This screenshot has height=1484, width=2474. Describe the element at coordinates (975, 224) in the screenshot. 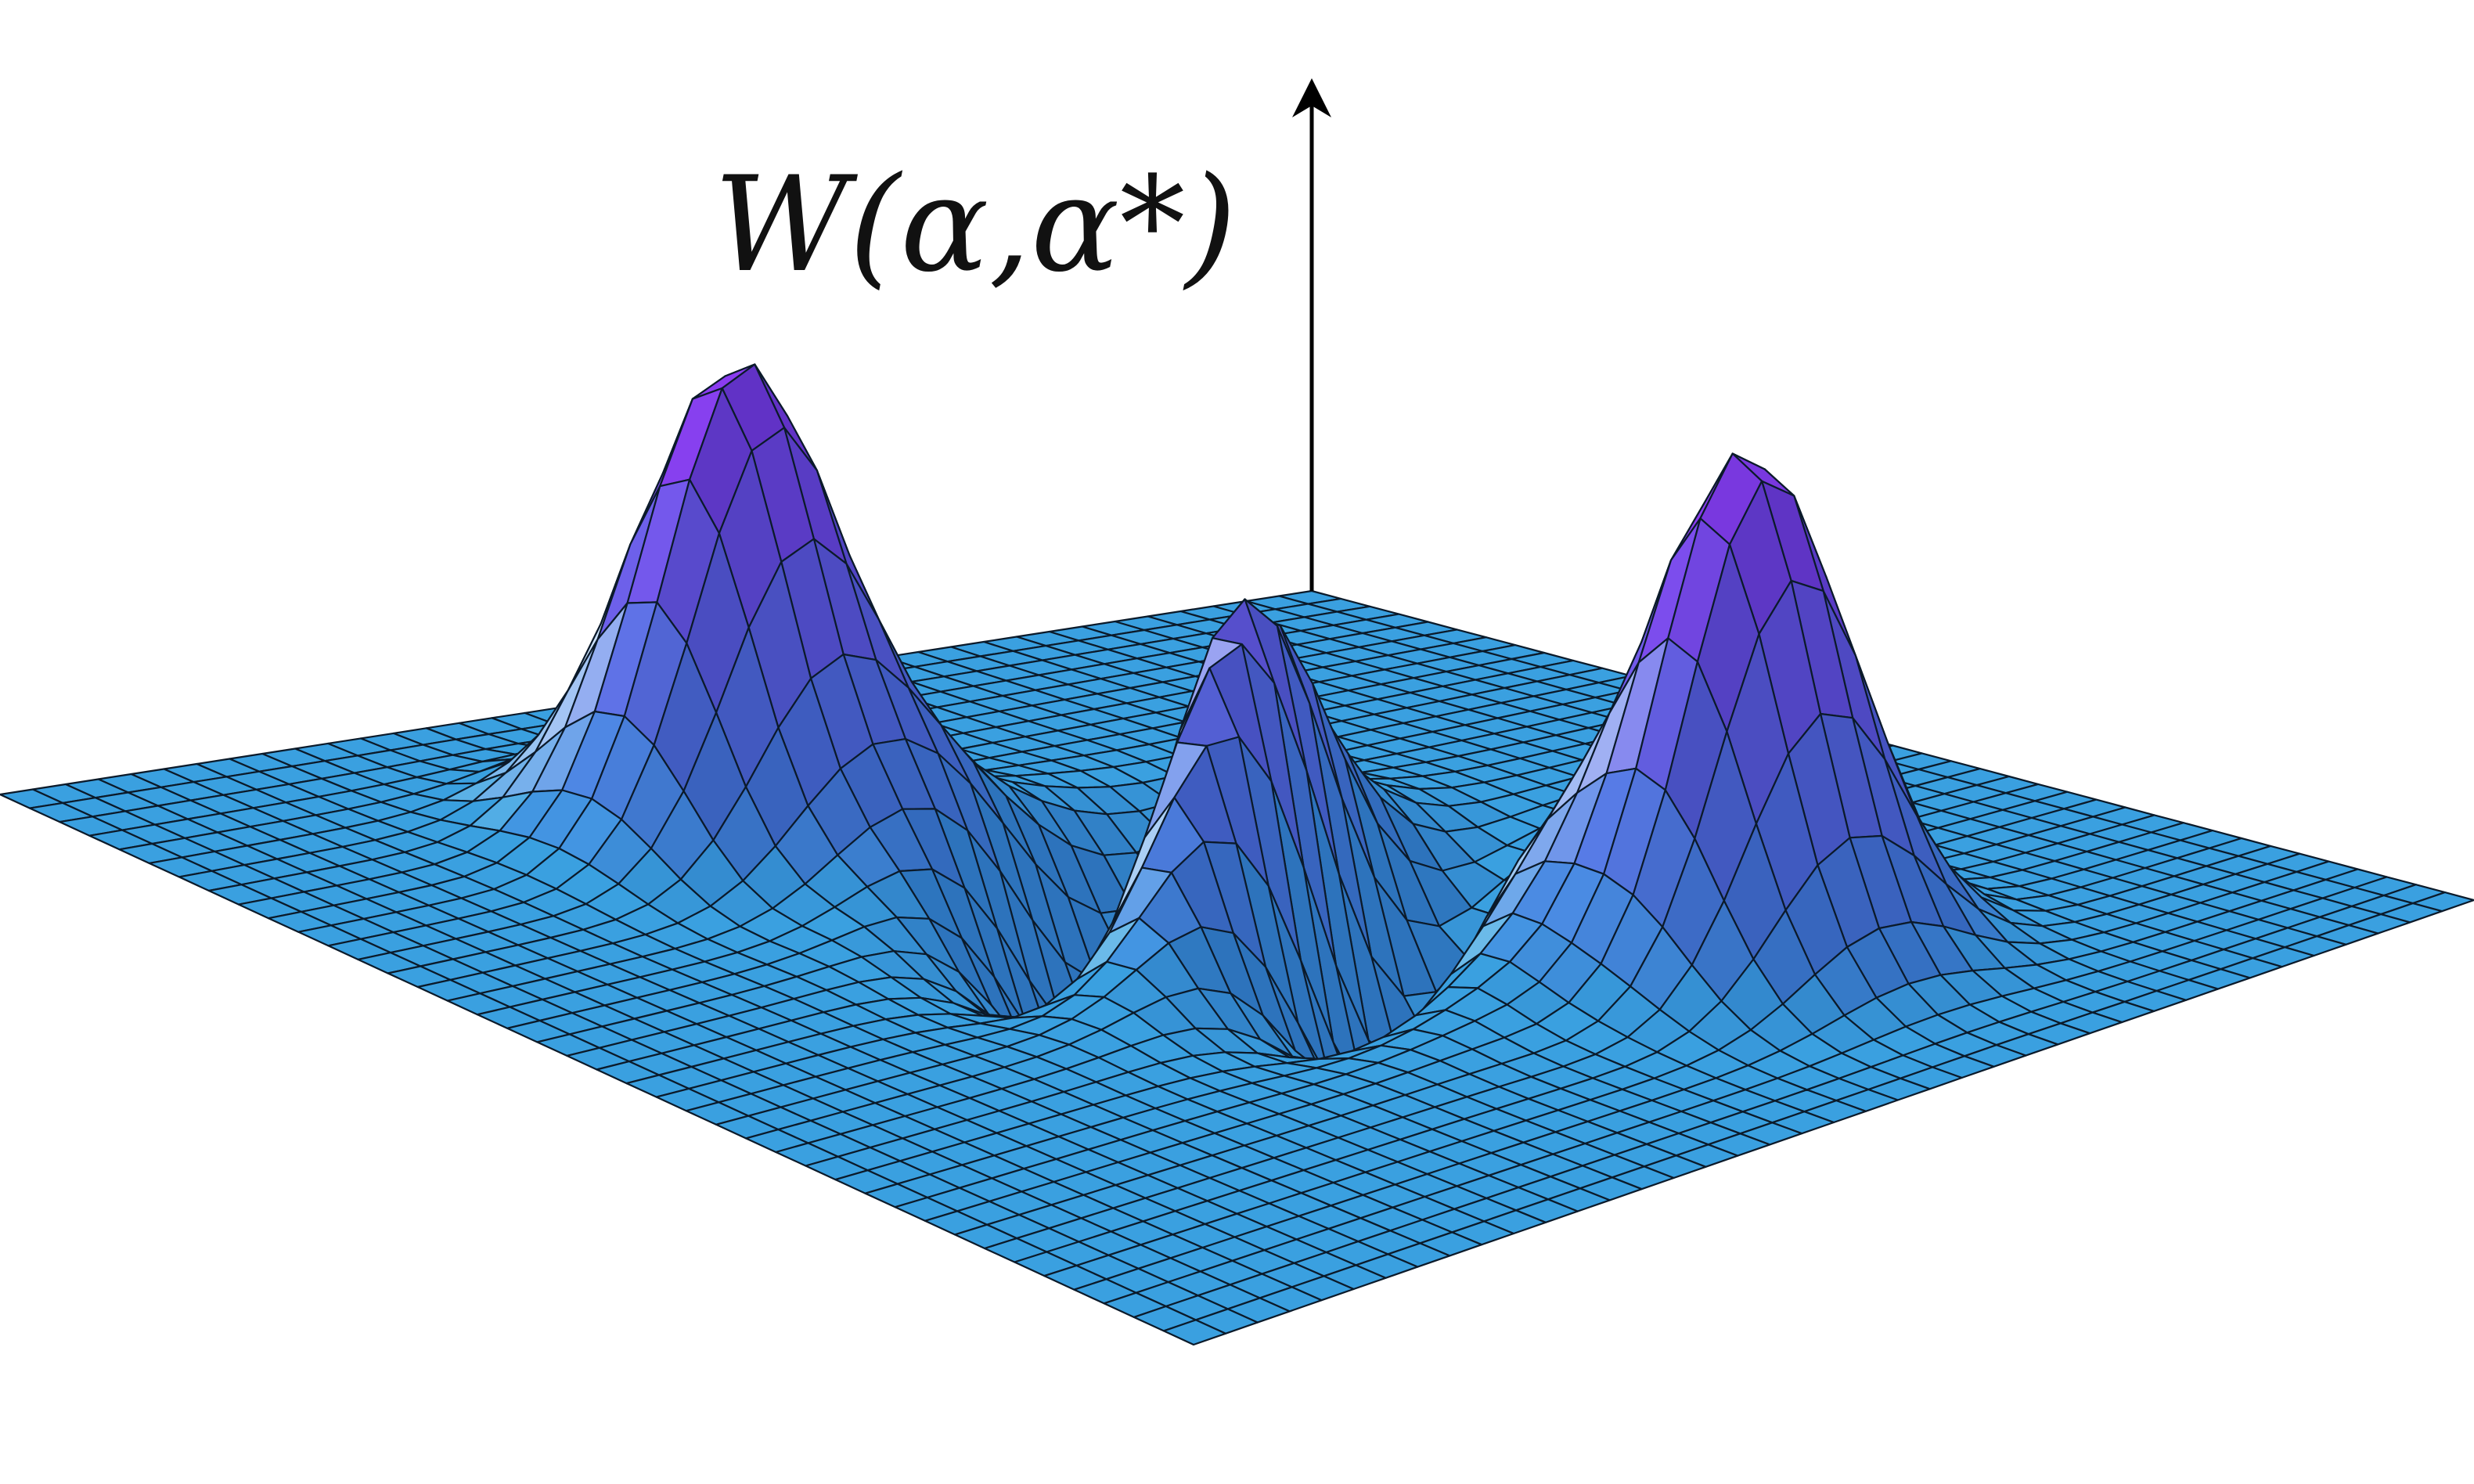

I see `z-axis-label: W(α,α*)` at that location.